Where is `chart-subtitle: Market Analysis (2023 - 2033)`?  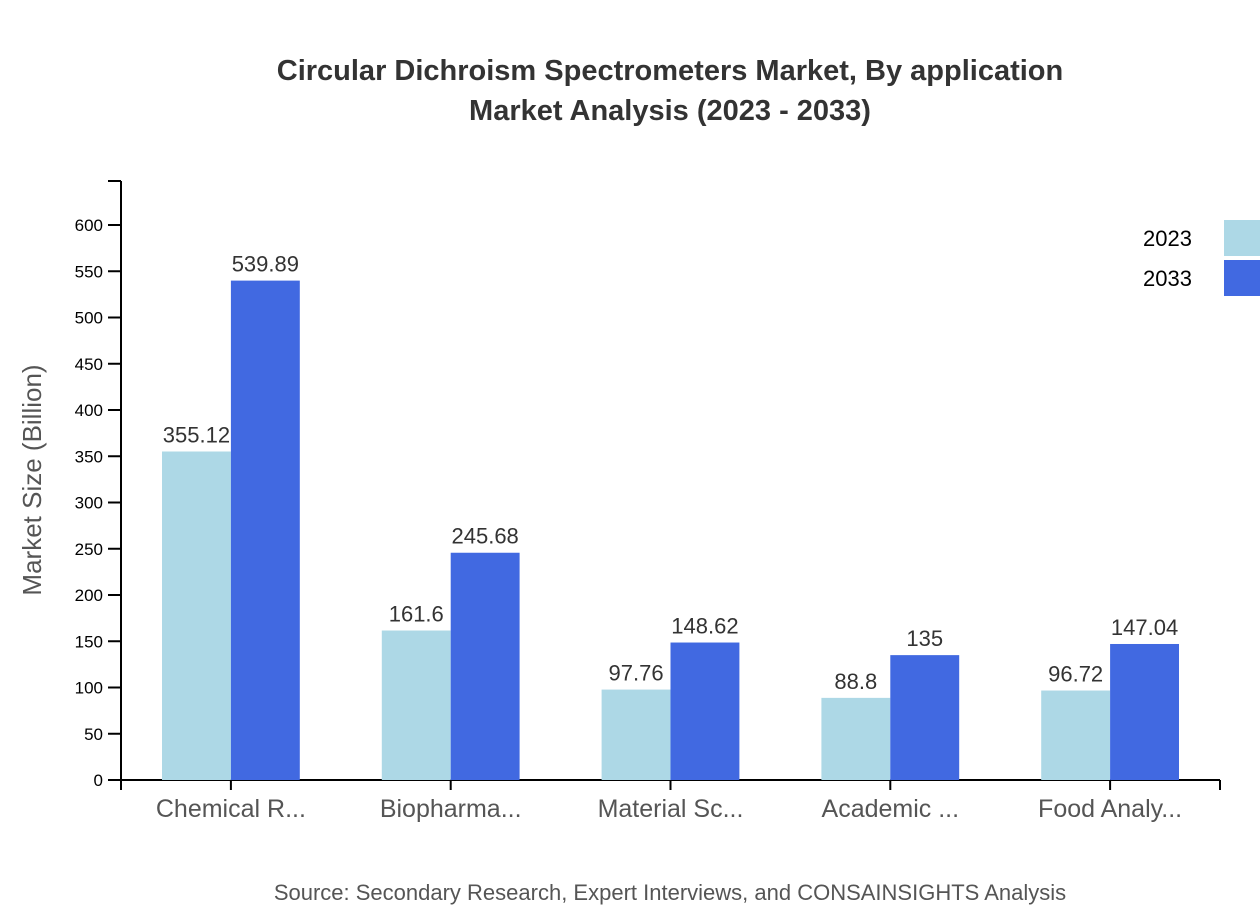 chart-subtitle: Market Analysis (2023 - 2033) is located at coordinates (670, 111).